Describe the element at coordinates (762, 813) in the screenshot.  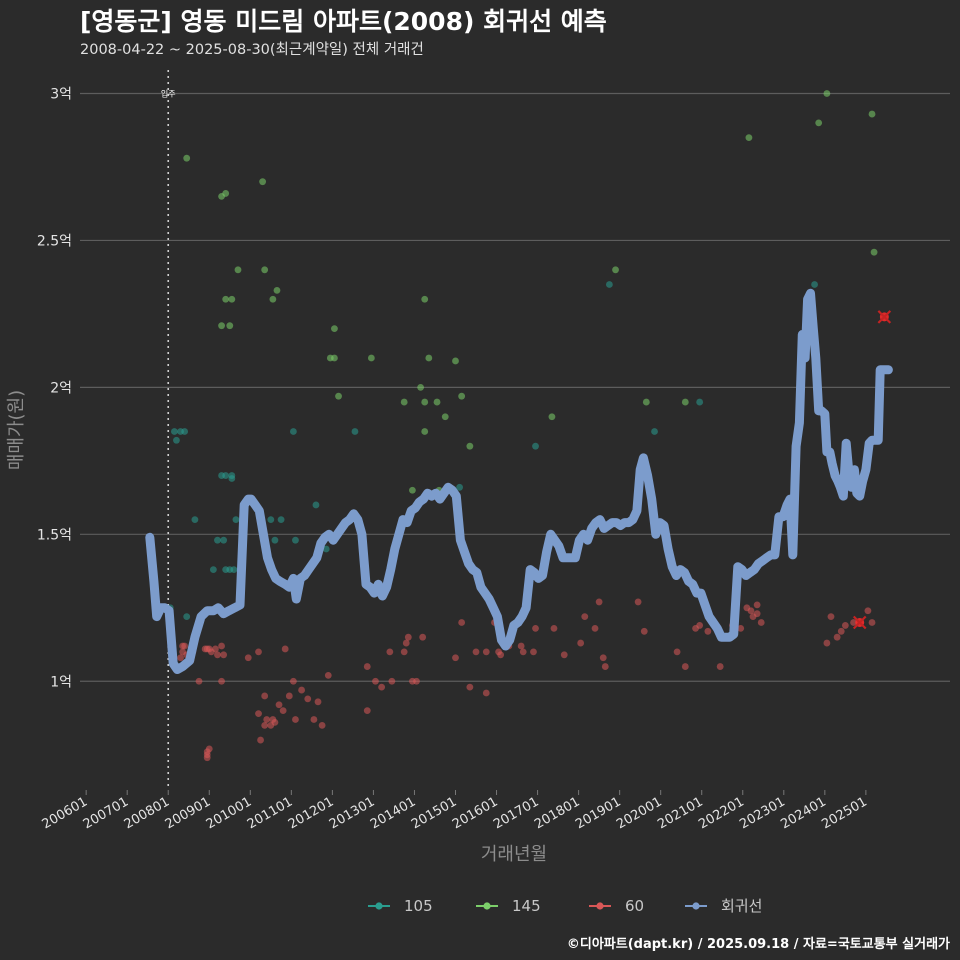
I see `x-tick-label: 202301` at that location.